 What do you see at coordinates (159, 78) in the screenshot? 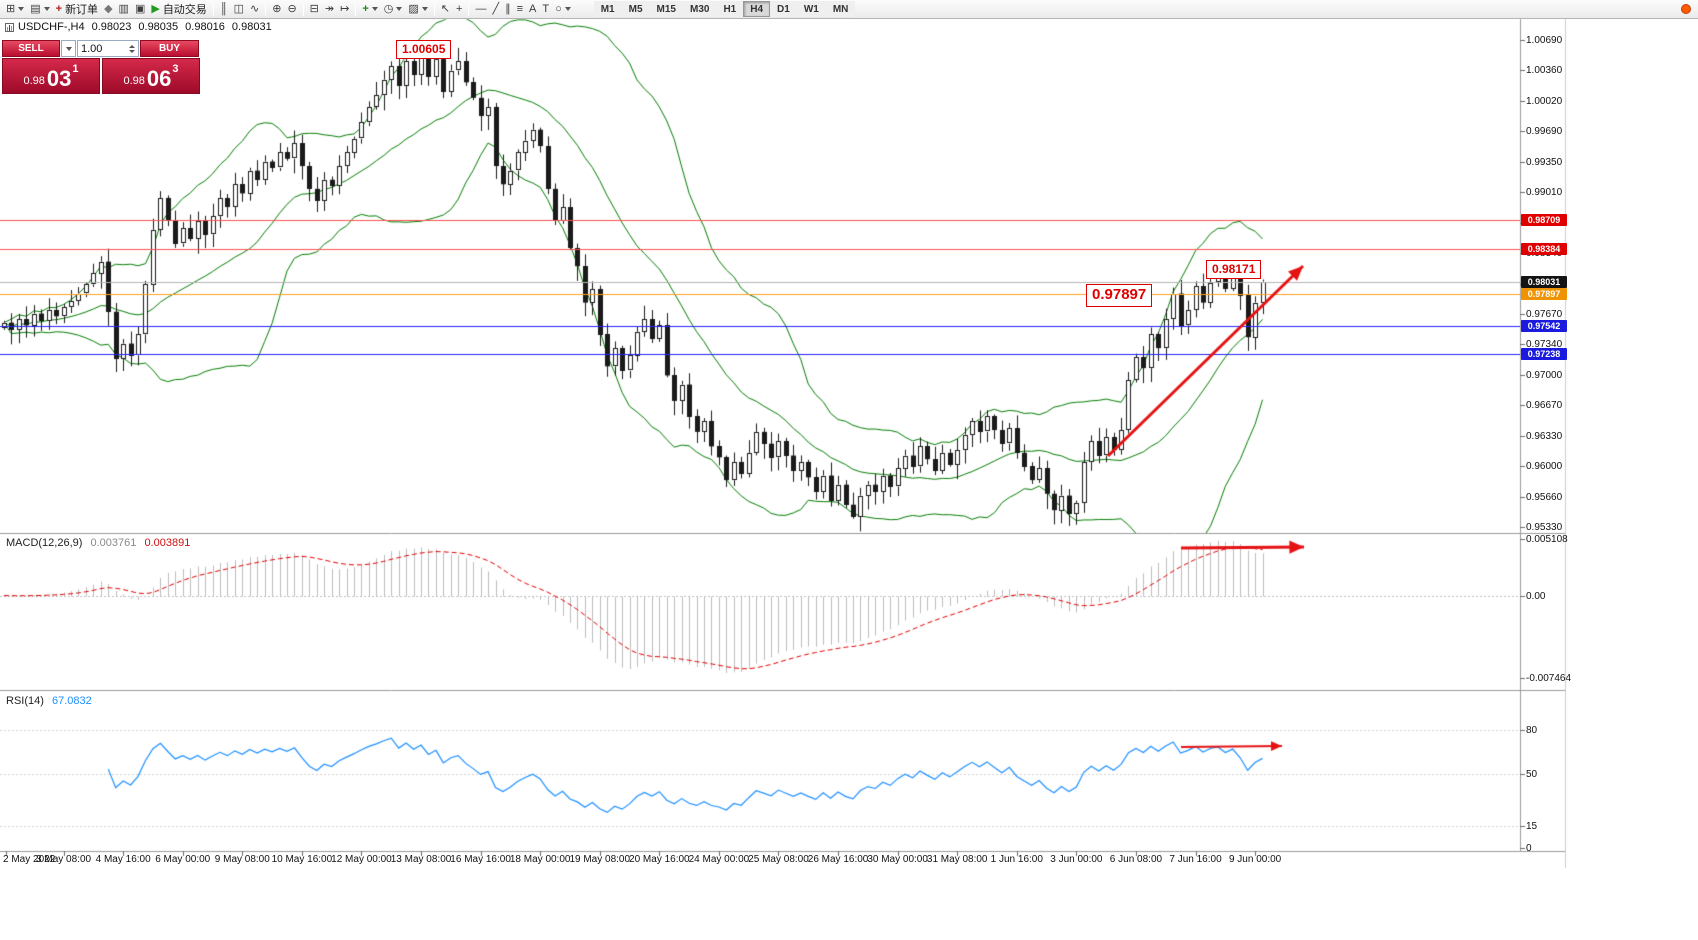
I see `buy-price-big: 06` at bounding box center [159, 78].